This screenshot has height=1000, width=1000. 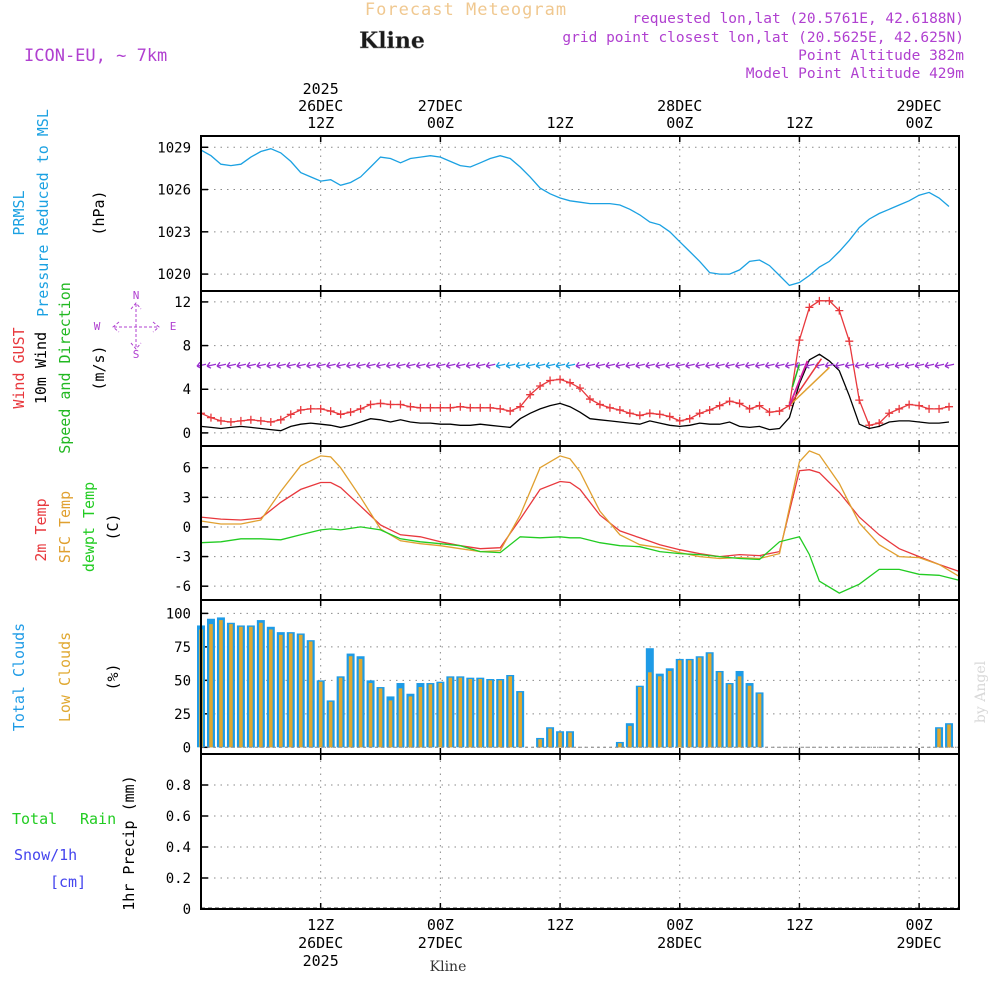 What do you see at coordinates (799, 123) in the screenshot?
I see `top-time-label: 12Z` at bounding box center [799, 123].